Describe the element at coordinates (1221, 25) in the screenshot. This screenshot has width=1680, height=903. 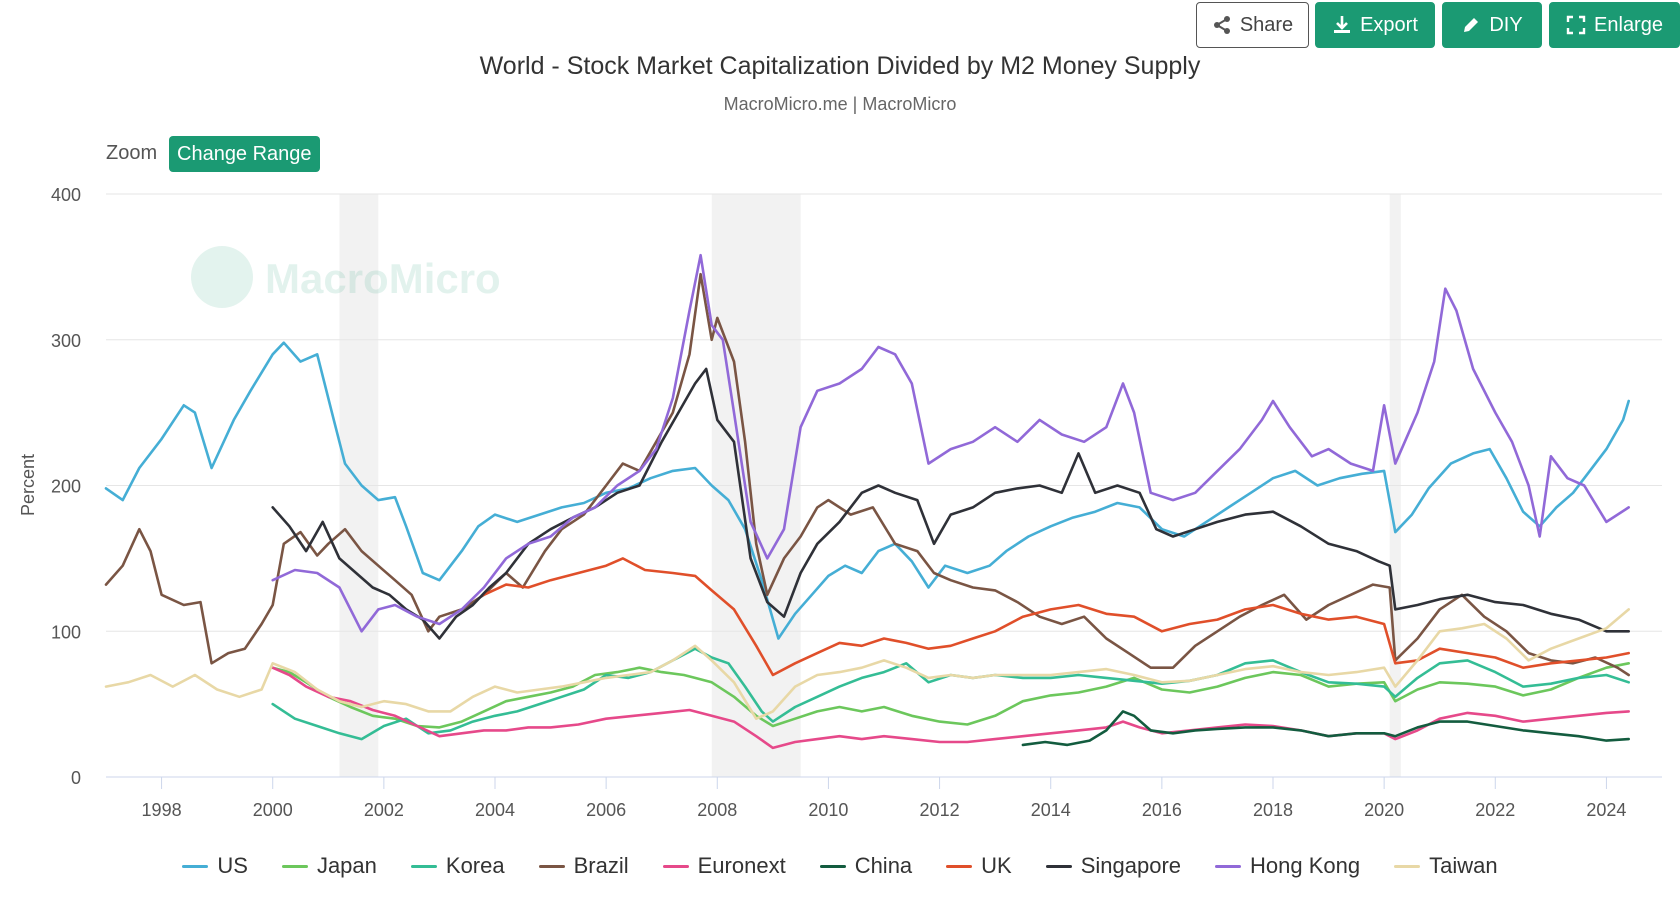
I see `share-icon` at that location.